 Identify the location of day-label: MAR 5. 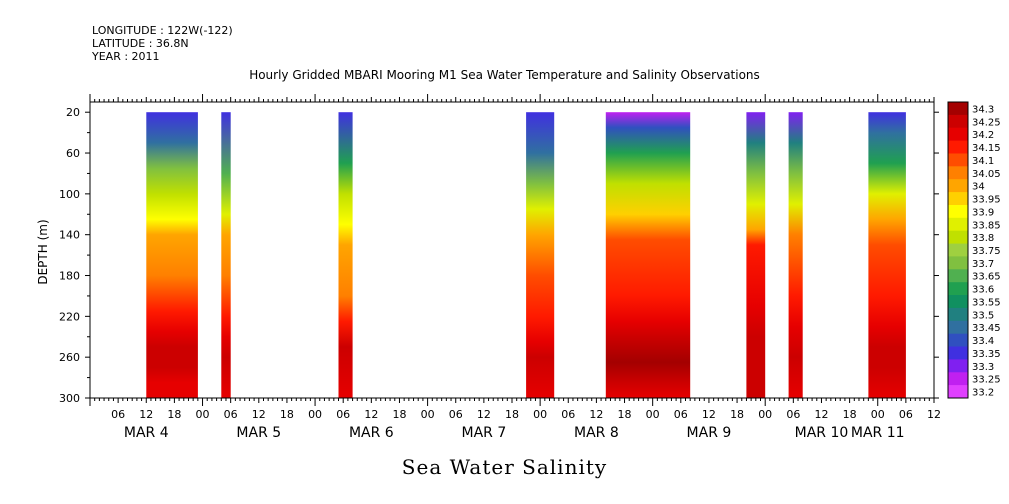
(258, 433).